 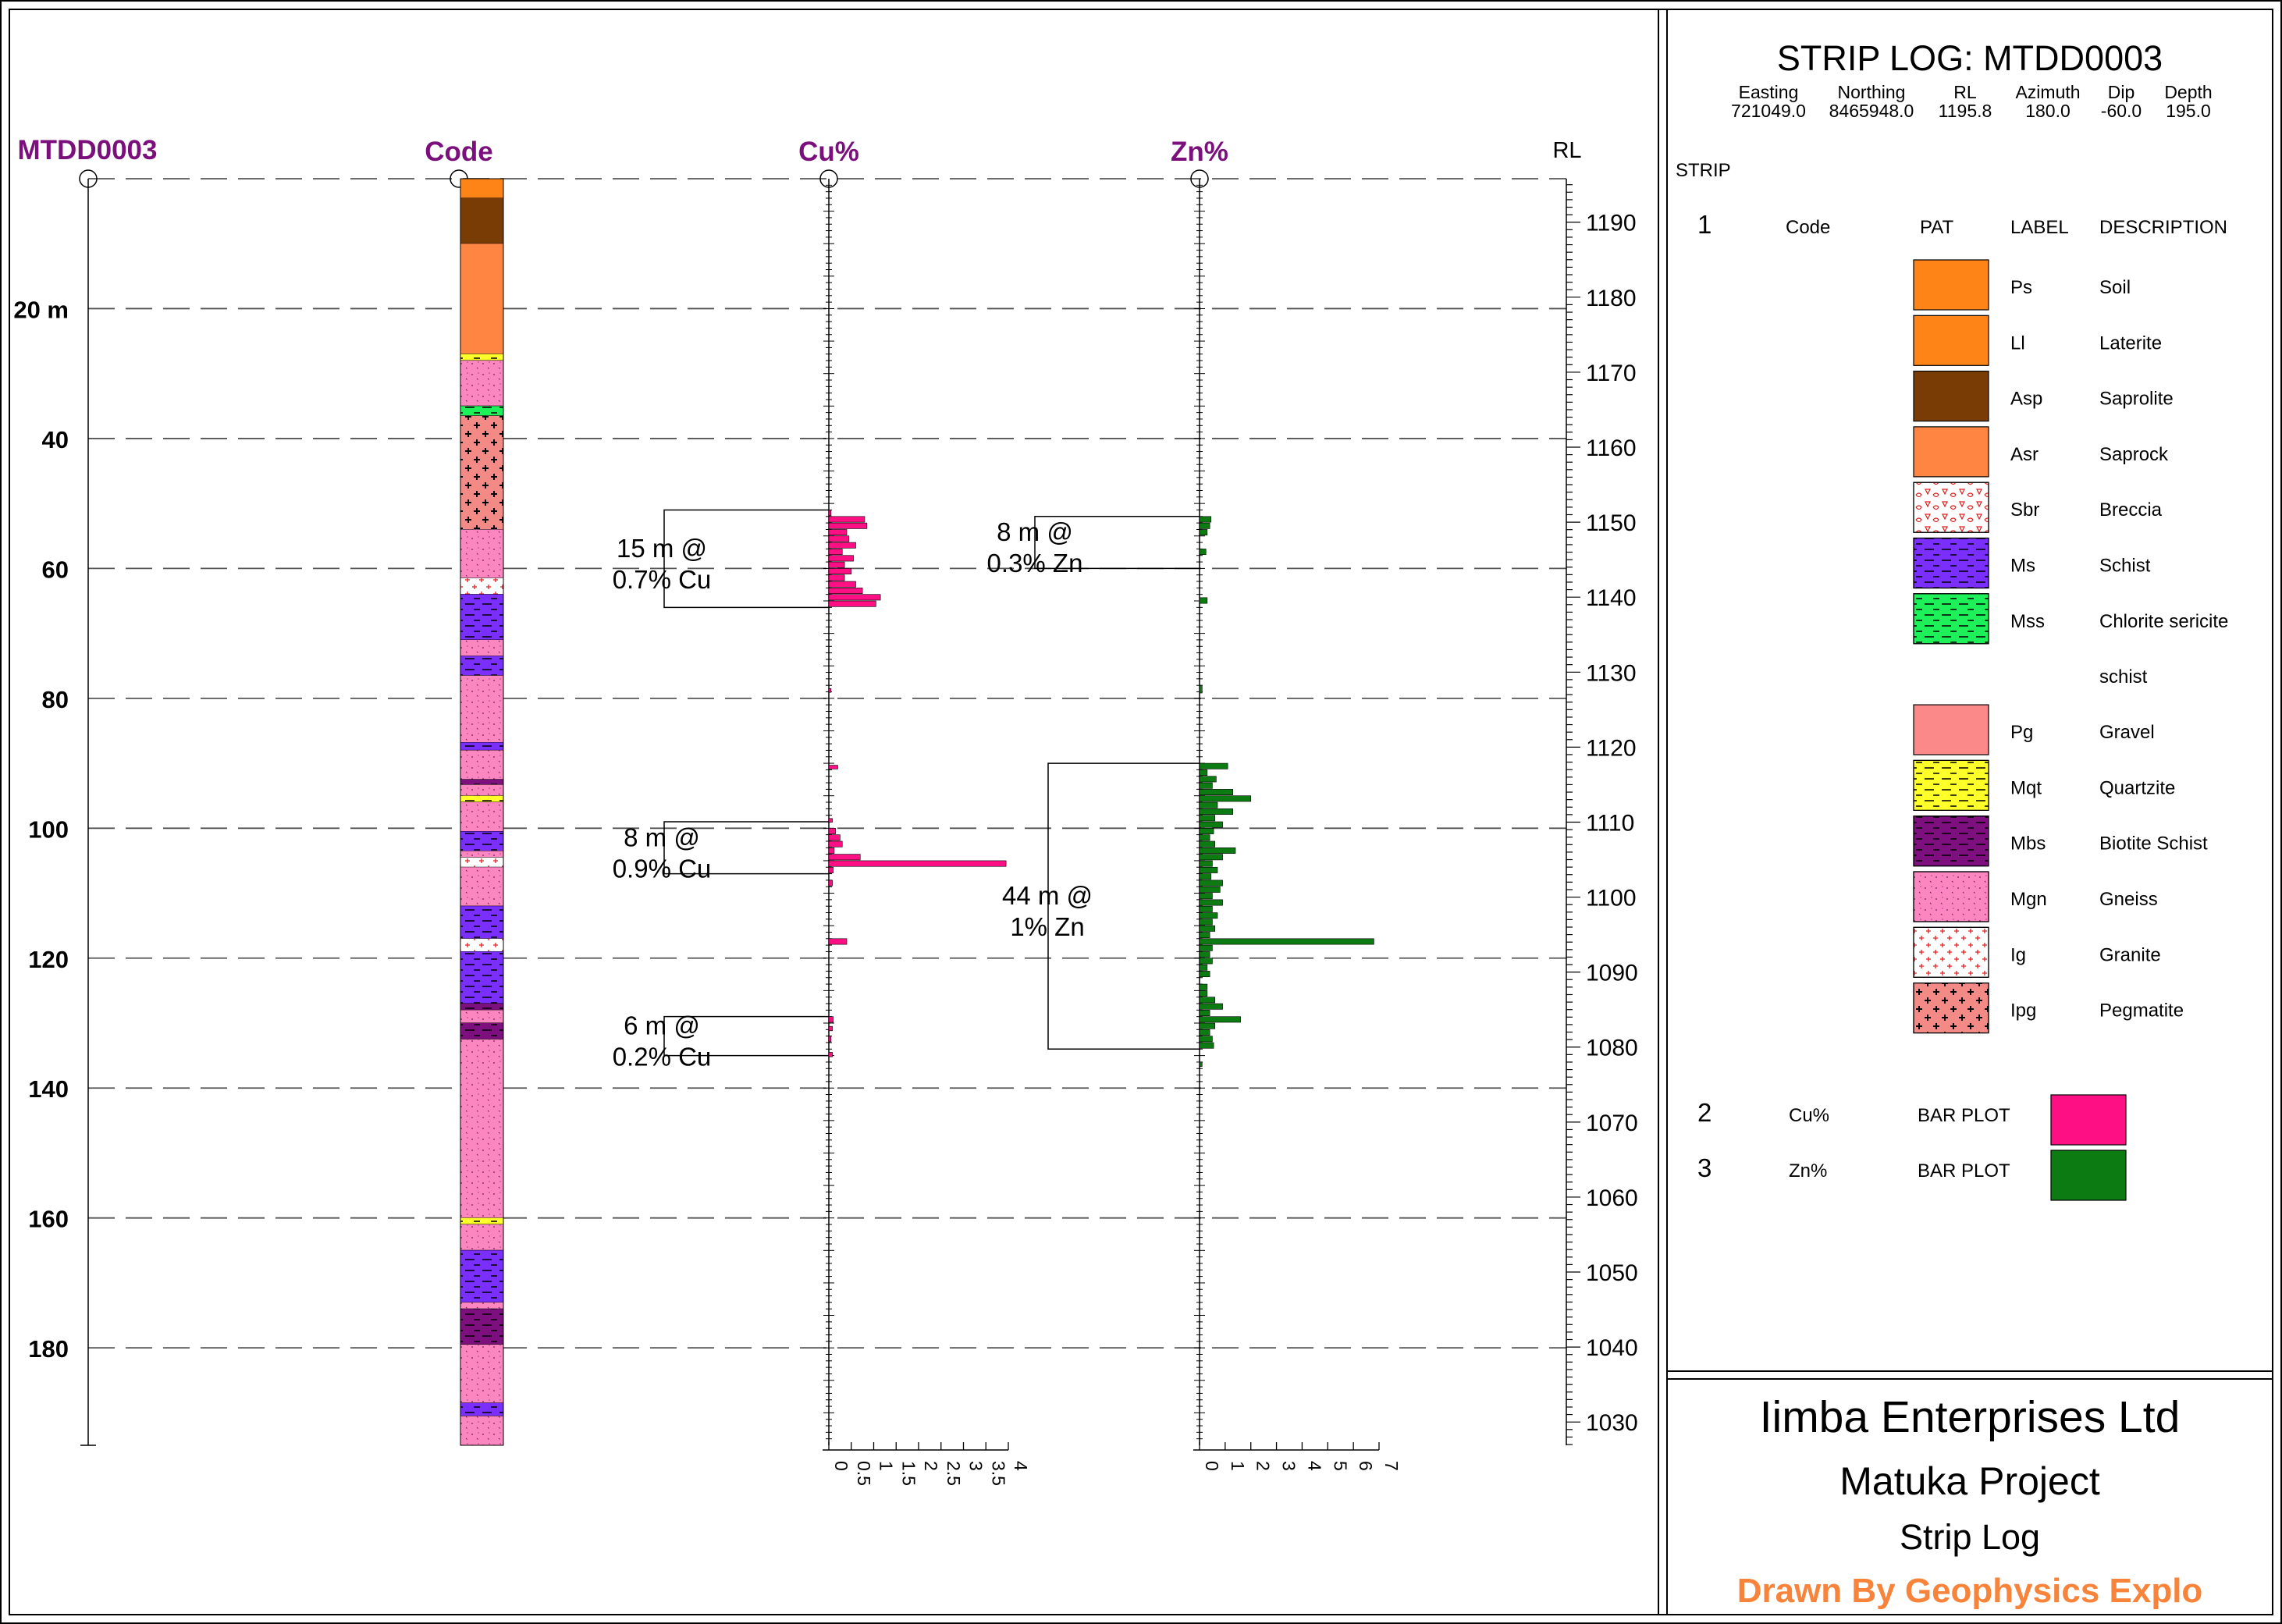 What do you see at coordinates (1872, 92) in the screenshot?
I see `collar-label: Northing` at bounding box center [1872, 92].